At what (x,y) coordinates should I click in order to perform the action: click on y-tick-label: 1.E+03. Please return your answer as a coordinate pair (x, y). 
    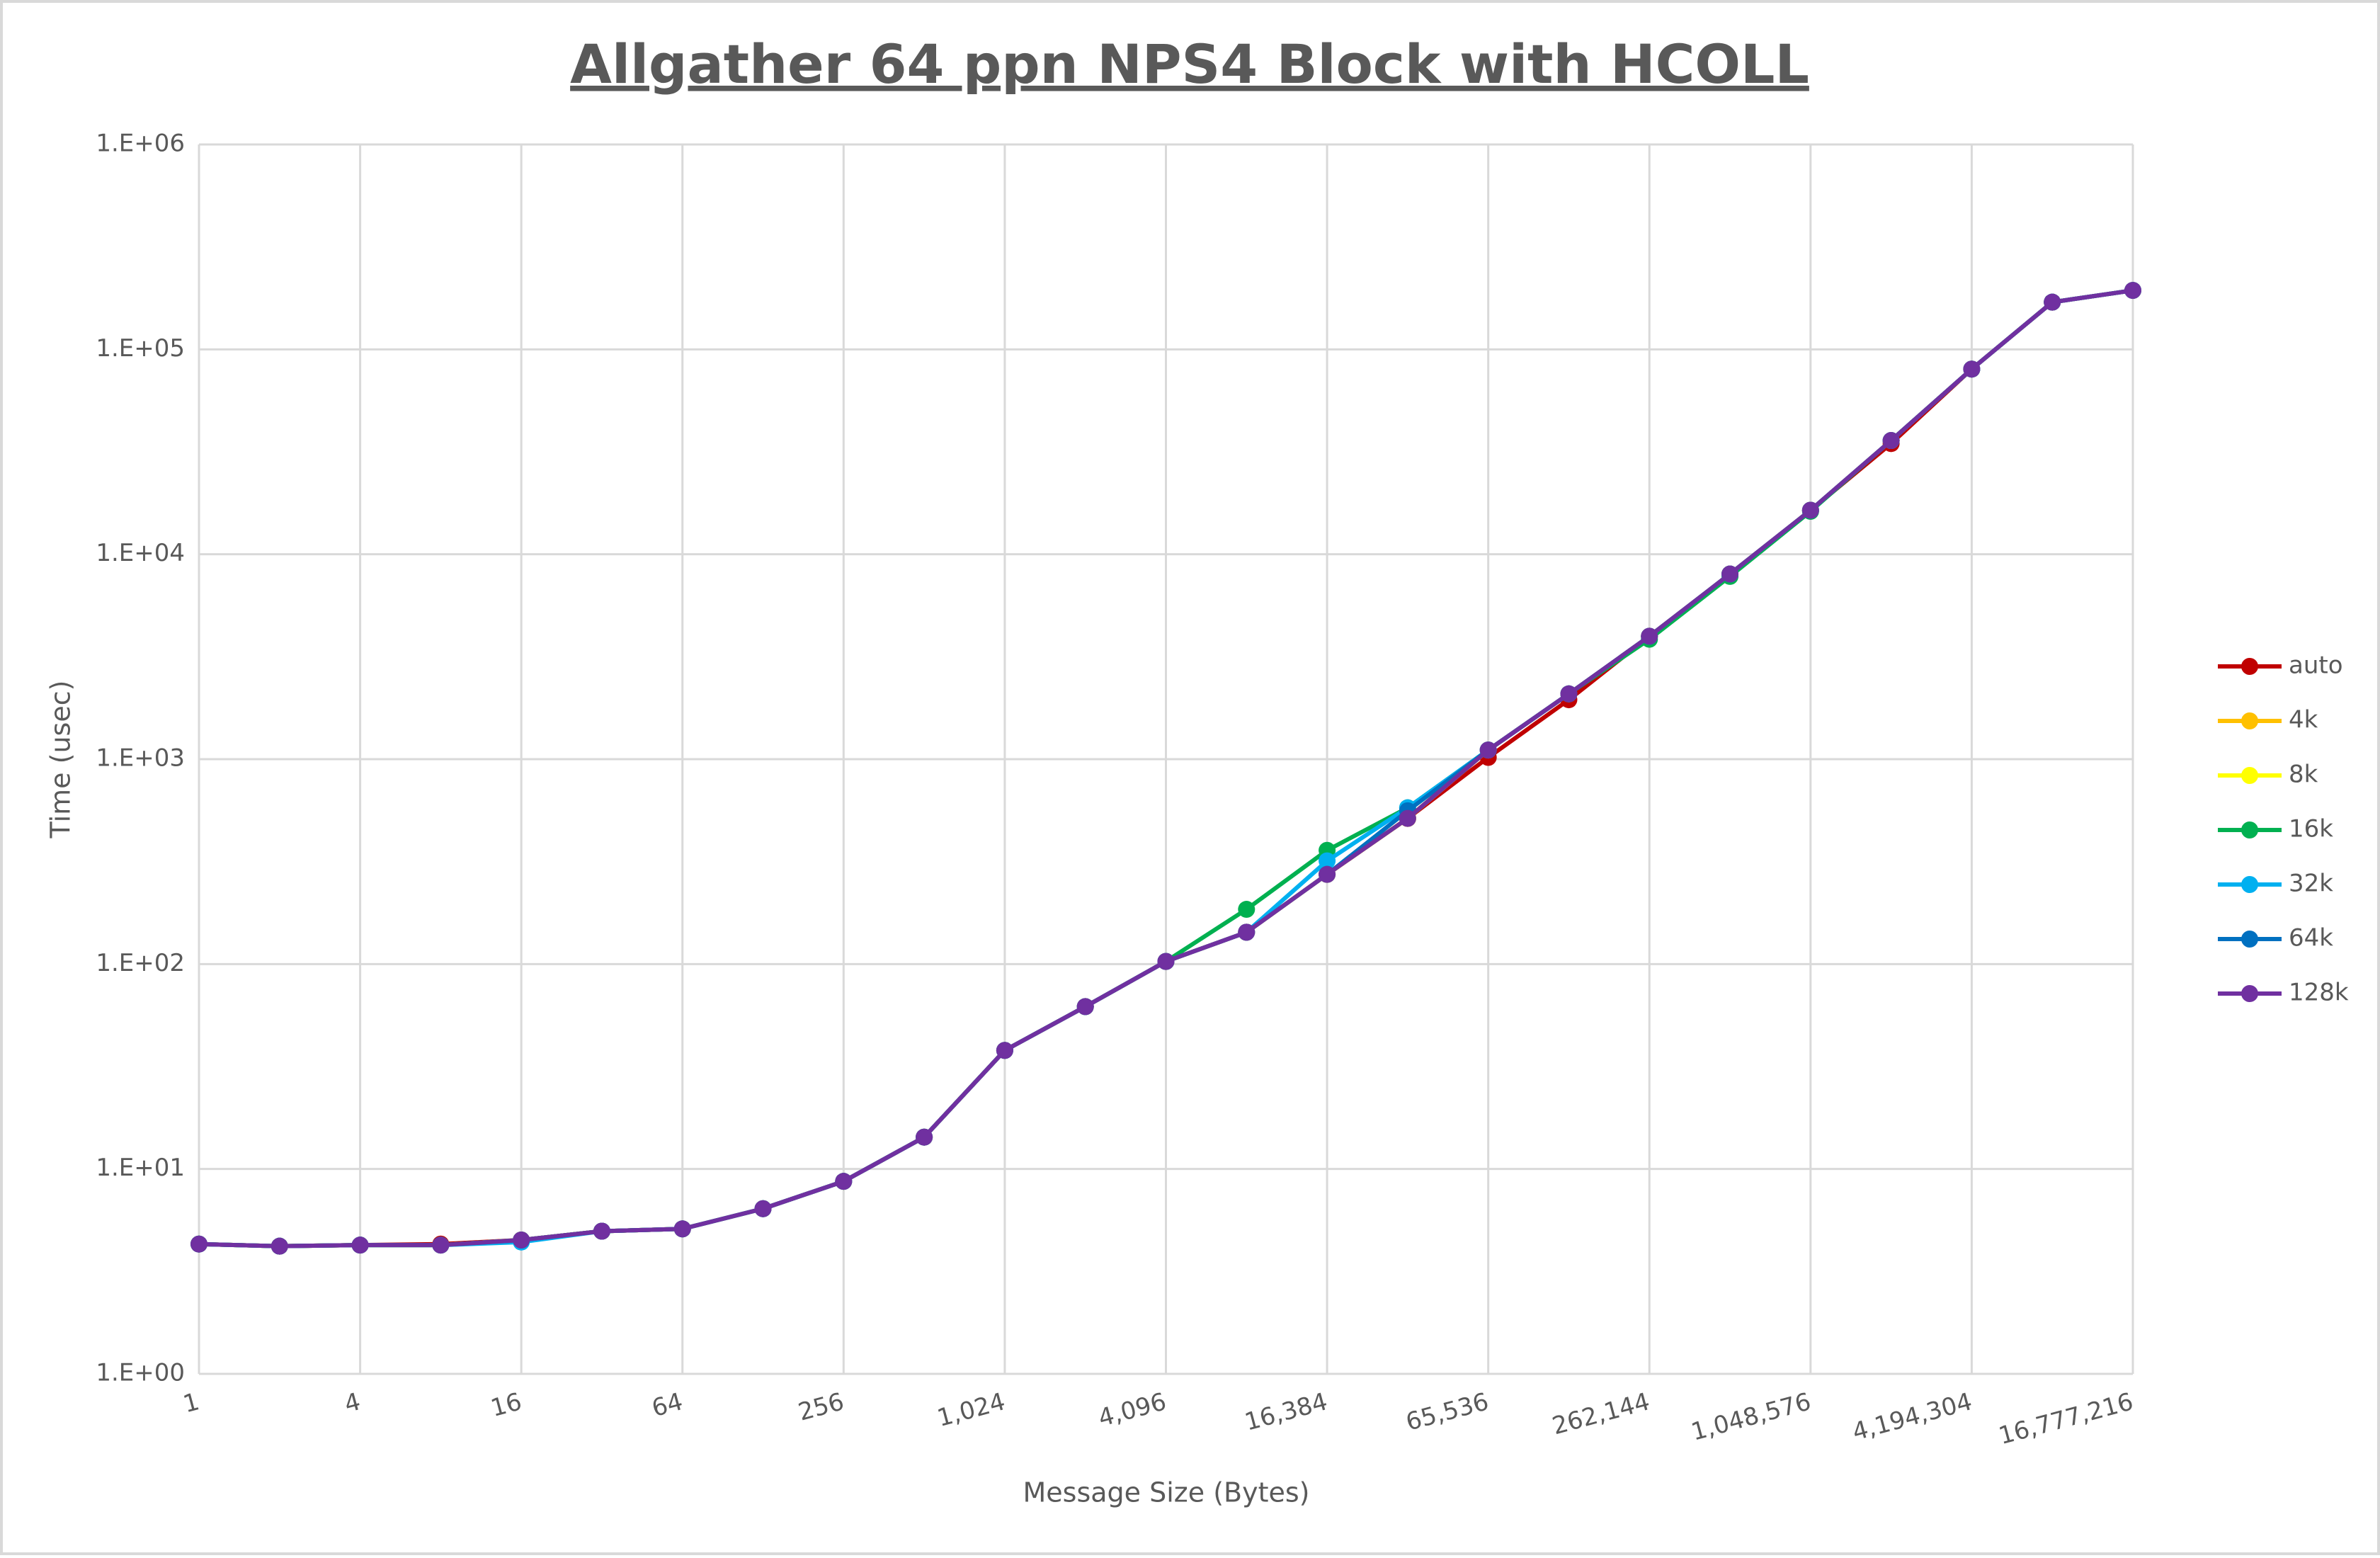
    Looking at the image, I should click on (140, 758).